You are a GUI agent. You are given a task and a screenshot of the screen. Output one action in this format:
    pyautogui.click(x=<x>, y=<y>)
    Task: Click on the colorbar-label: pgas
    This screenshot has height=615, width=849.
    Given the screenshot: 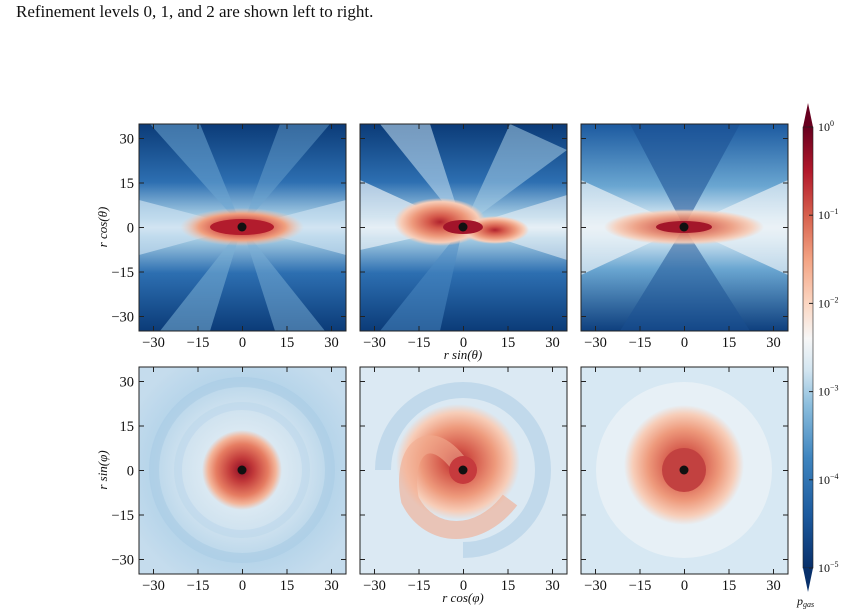 What is the action you would take?
    pyautogui.click(x=805, y=601)
    